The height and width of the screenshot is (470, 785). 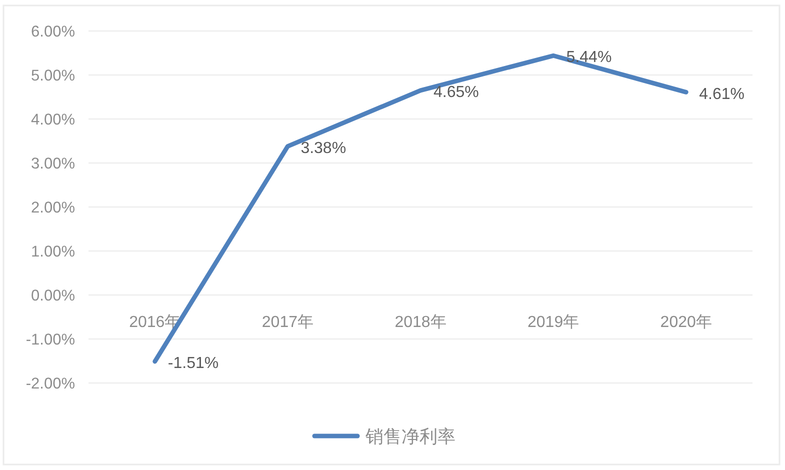 What do you see at coordinates (554, 322) in the screenshot?
I see `x-tick-label: 2019年` at bounding box center [554, 322].